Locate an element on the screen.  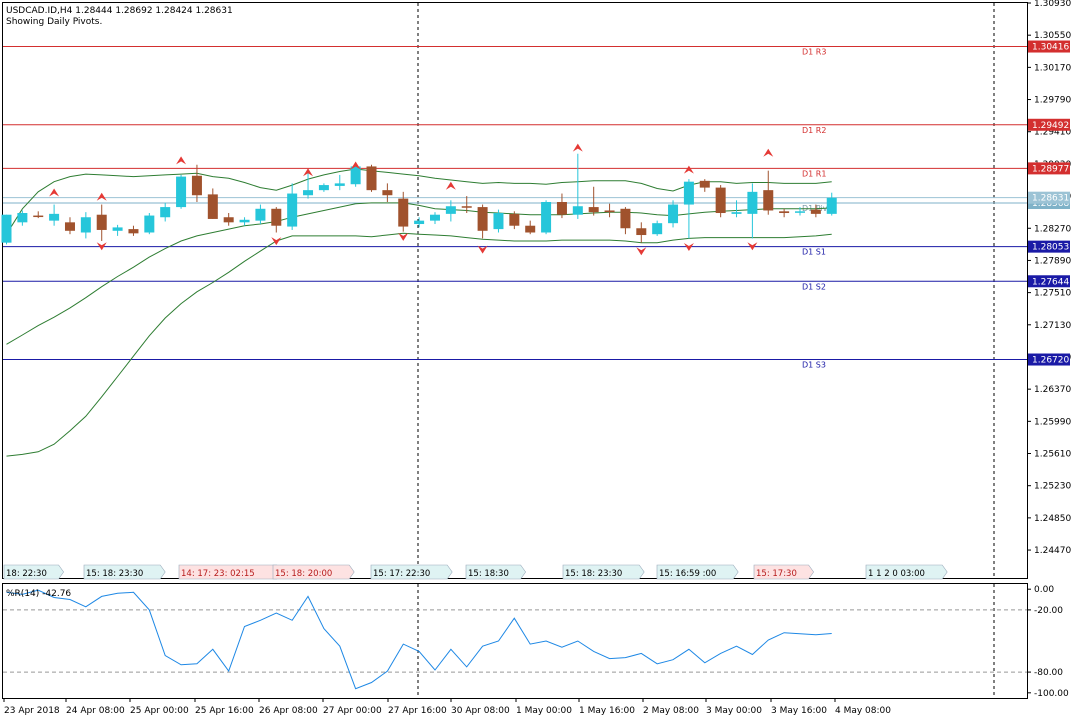
wpr-title: %R(14) -42.76 is located at coordinates (38, 594).